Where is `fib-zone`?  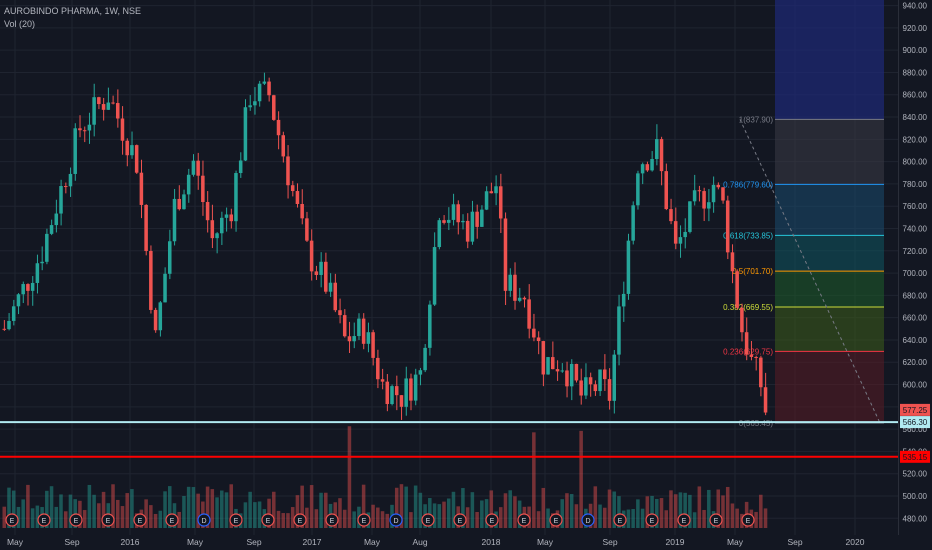
fib-zone is located at coordinates (829, 289).